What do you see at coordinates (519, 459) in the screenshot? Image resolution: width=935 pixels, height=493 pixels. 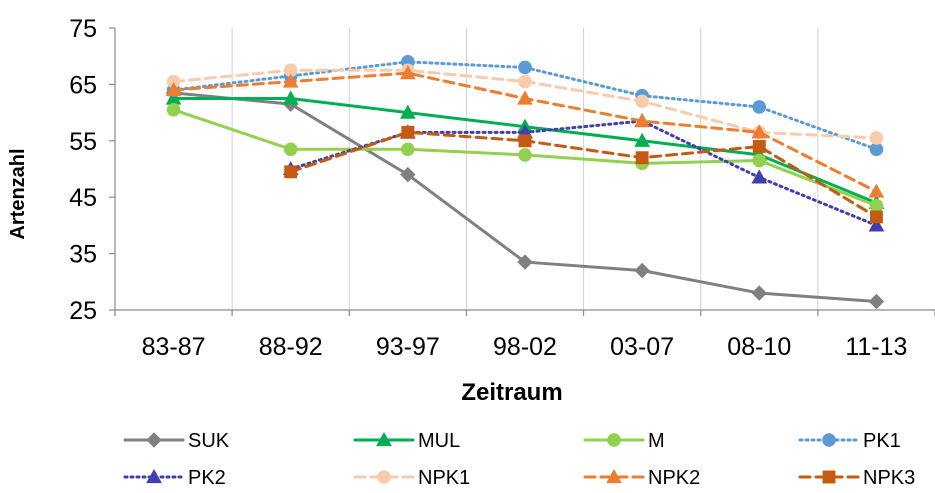 I see `legend: SUK MUL M PK1 PK2 NPK1 NPK2 NPK3` at bounding box center [519, 459].